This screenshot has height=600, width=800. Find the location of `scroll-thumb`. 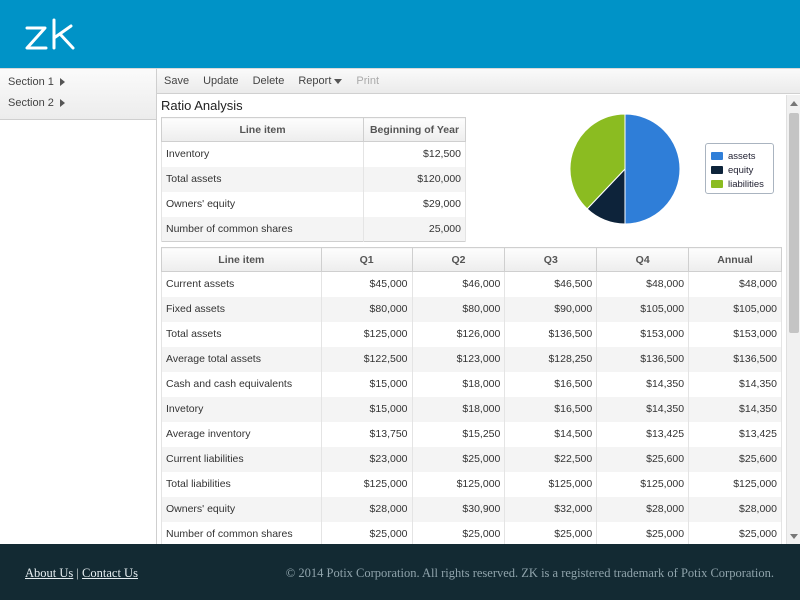

scroll-thumb is located at coordinates (794, 223).